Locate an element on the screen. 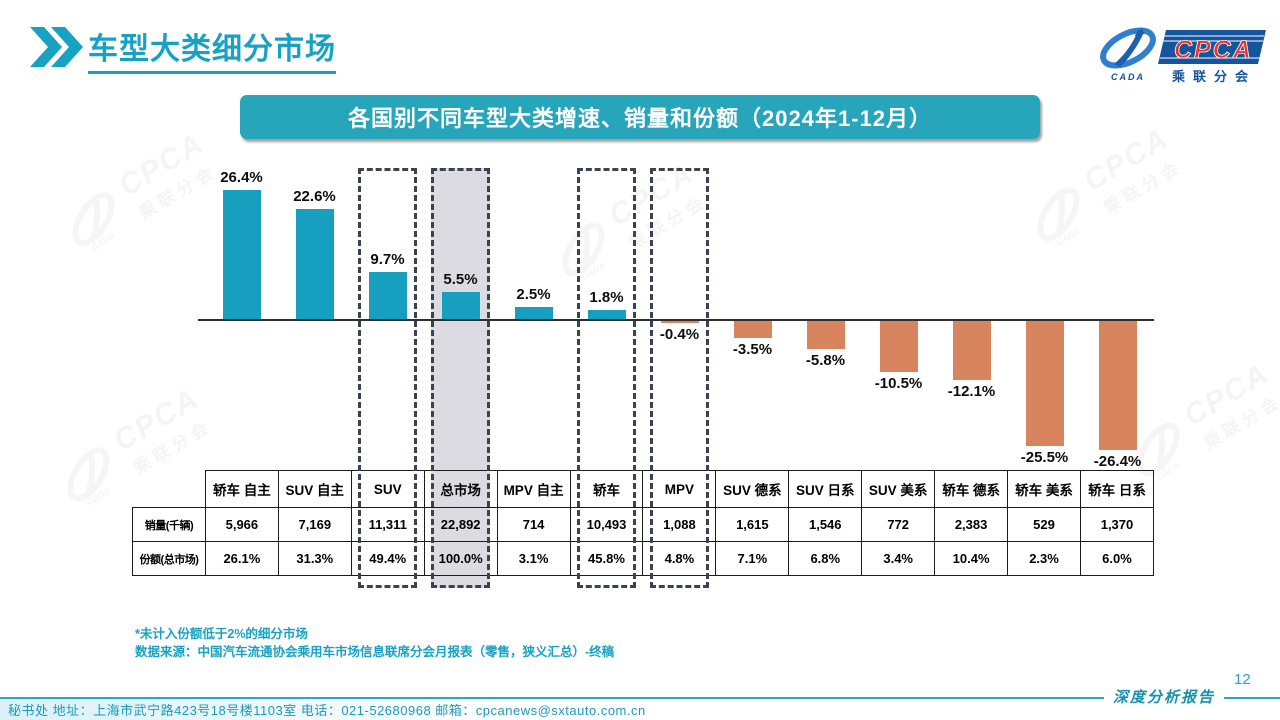 The width and height of the screenshot is (1280, 720). column-header: MPV 自主 is located at coordinates (533, 489).